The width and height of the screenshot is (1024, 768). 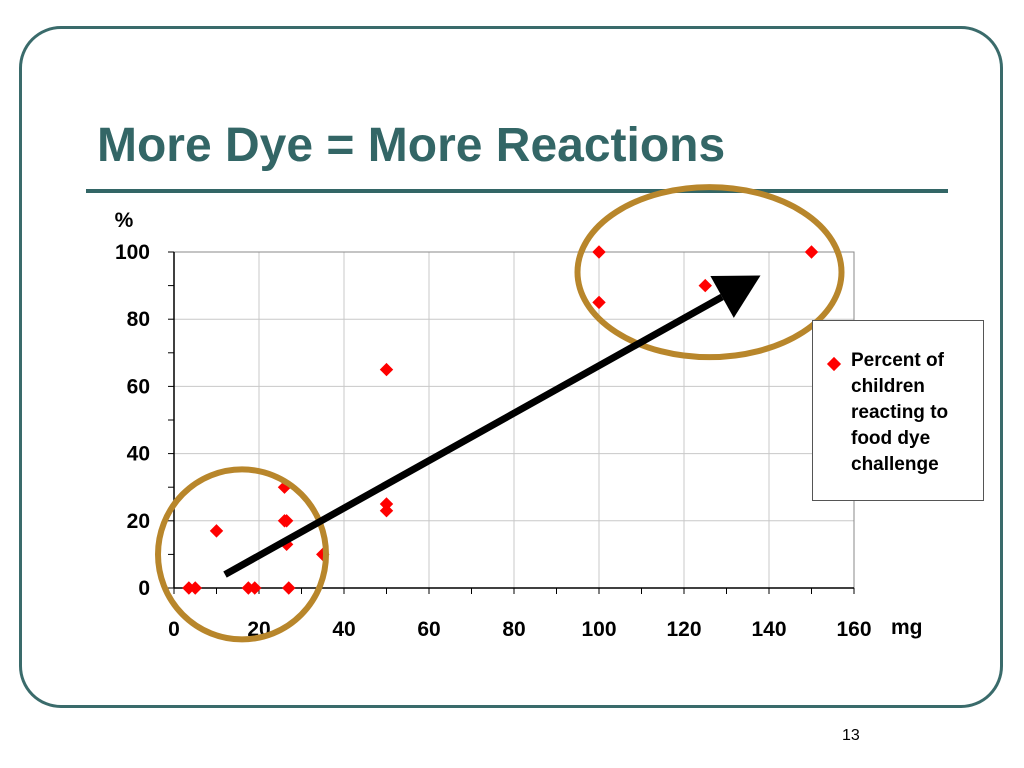 I want to click on title-rule, so click(x=517, y=191).